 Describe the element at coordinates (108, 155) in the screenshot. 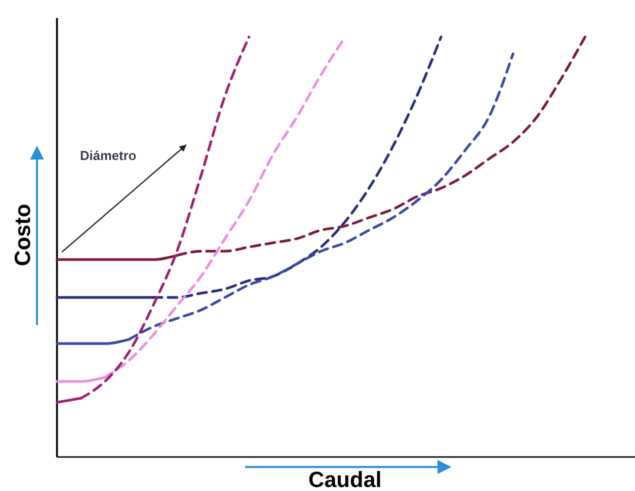

I see `annotation: Diámetro` at that location.